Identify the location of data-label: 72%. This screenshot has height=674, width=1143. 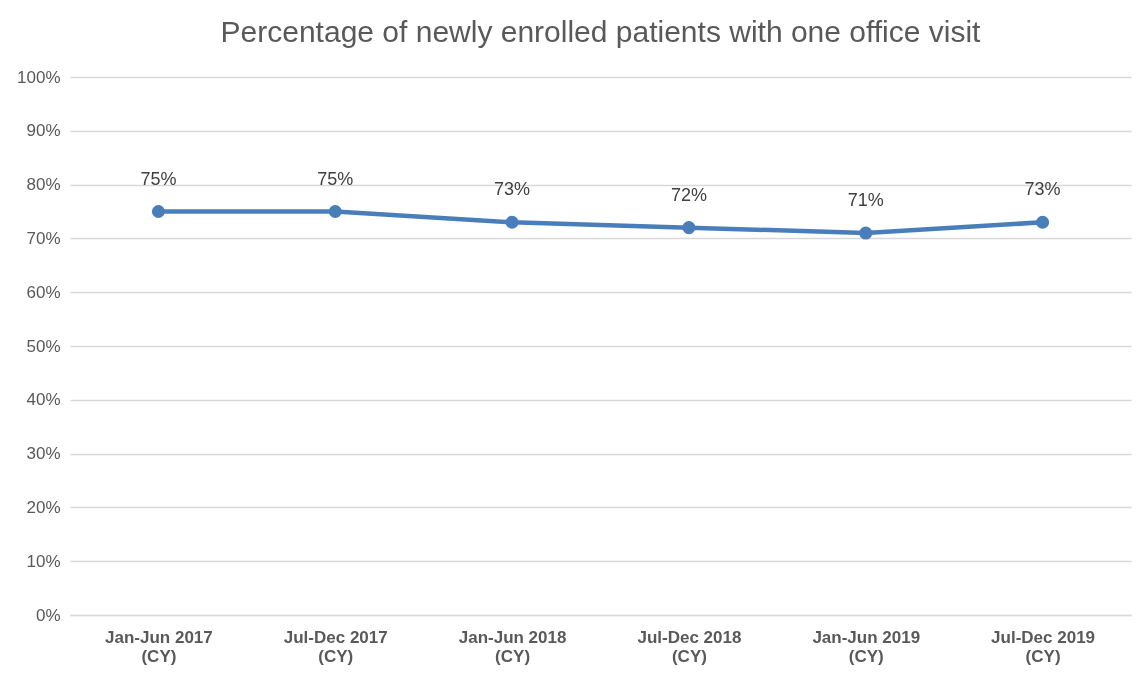
(688, 194).